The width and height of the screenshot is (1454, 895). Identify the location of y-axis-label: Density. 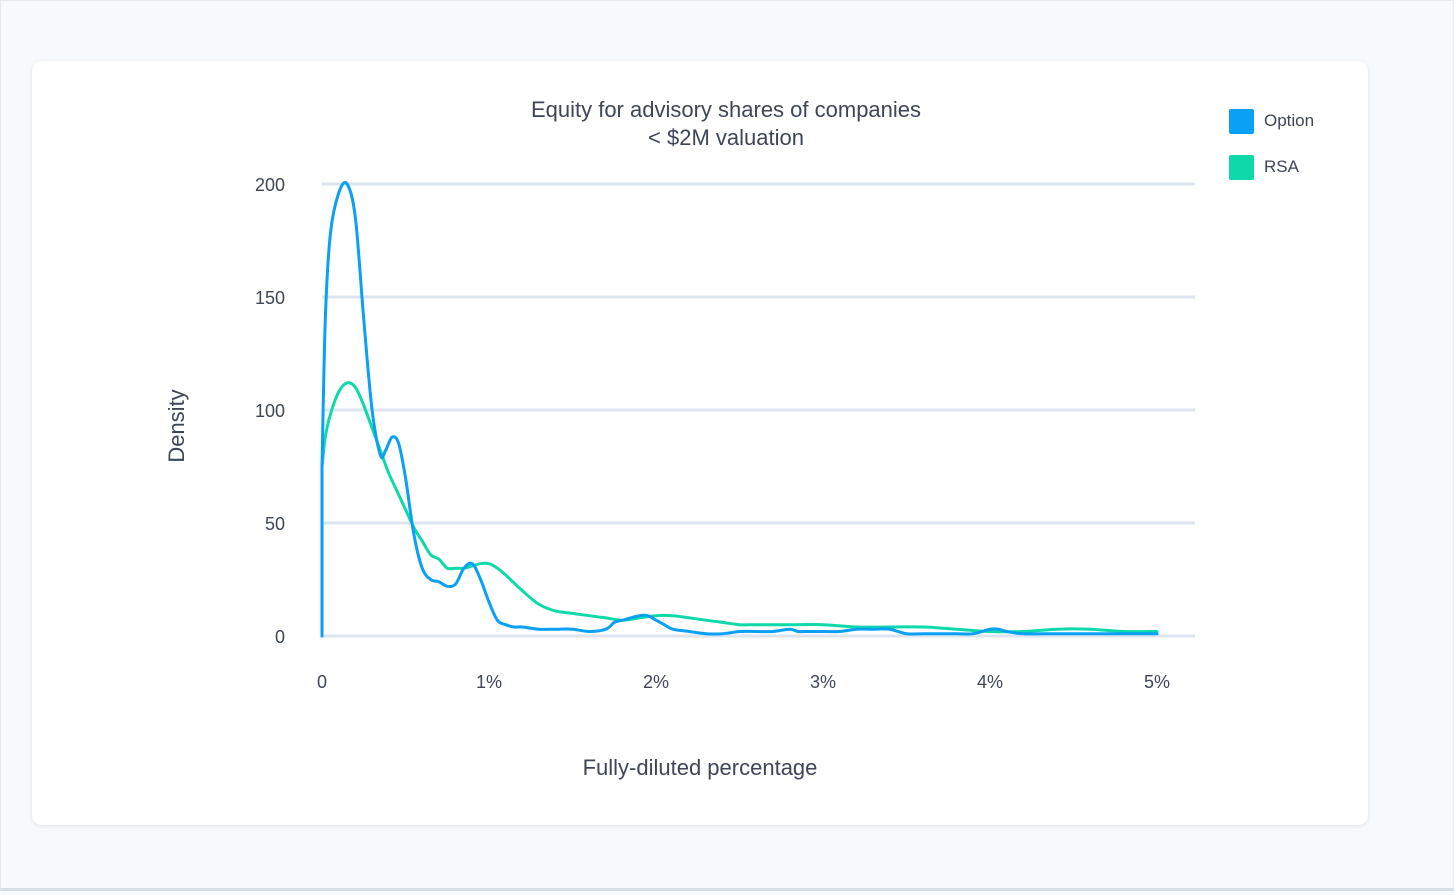
(176, 425).